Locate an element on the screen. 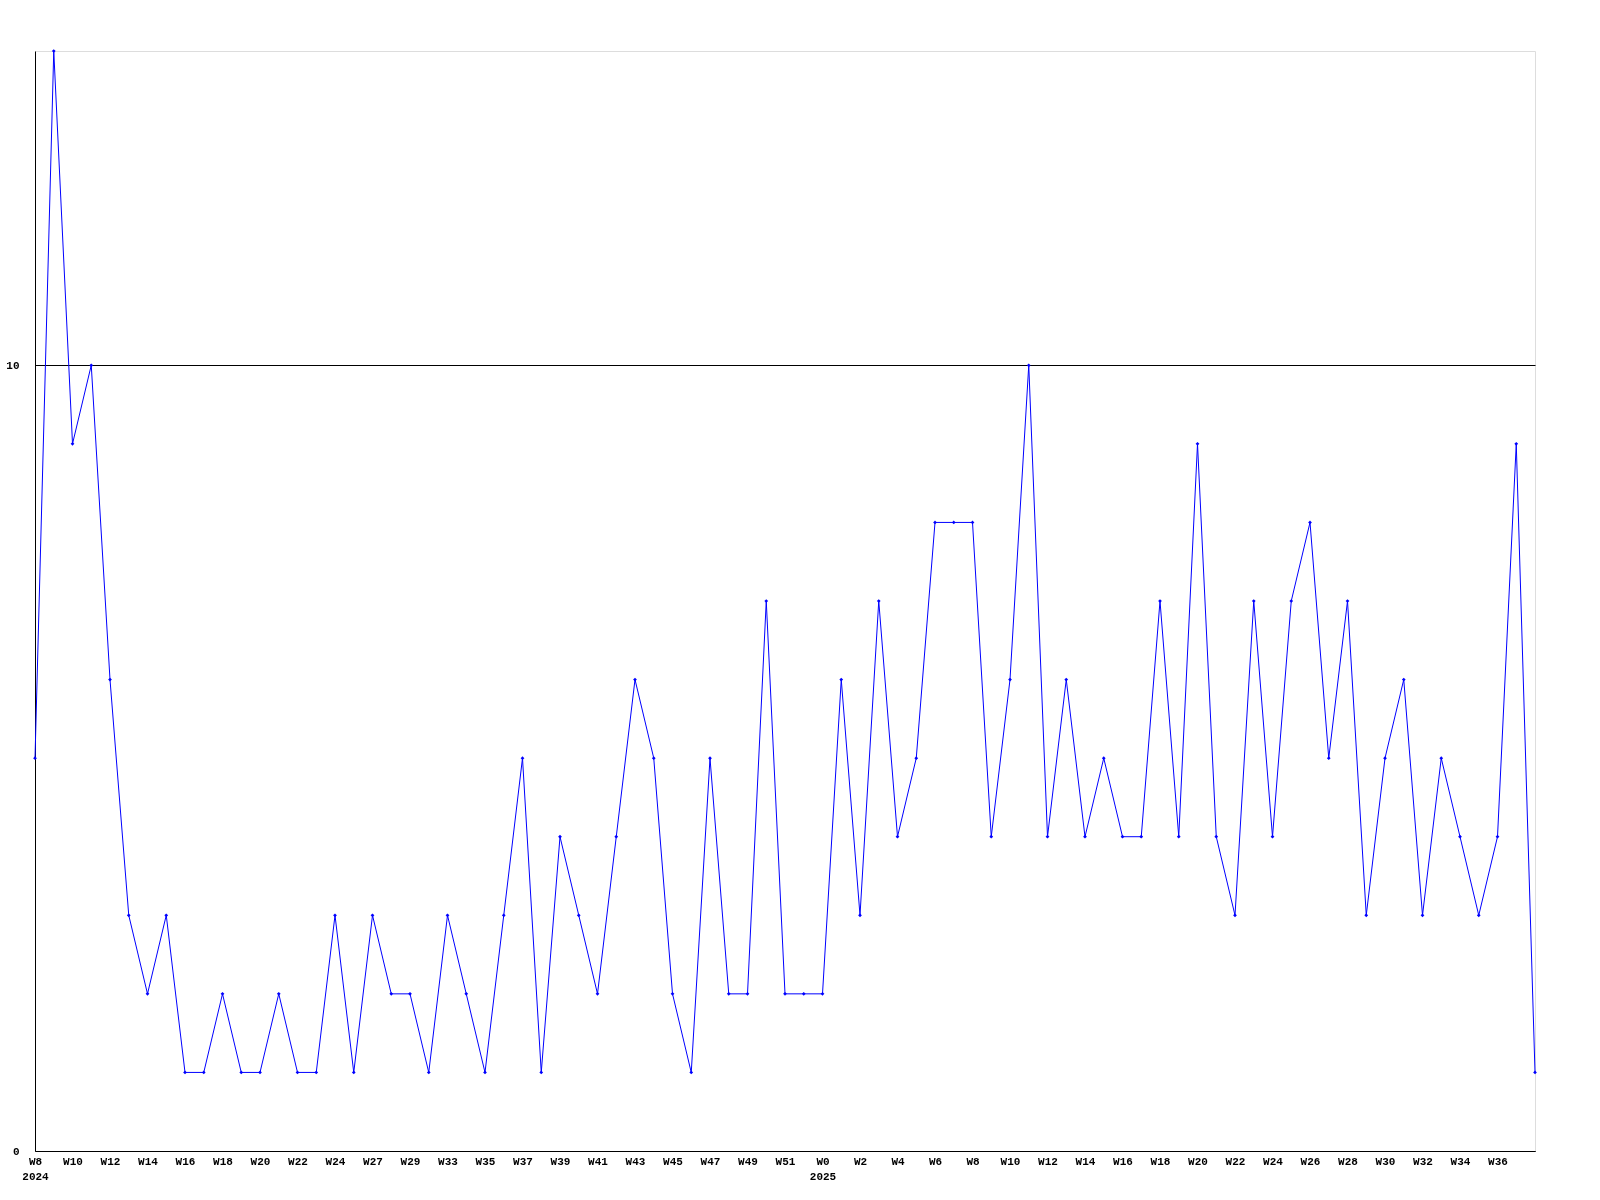 The image size is (1600, 1200). x-tick-label: W35 is located at coordinates (485, 1161).